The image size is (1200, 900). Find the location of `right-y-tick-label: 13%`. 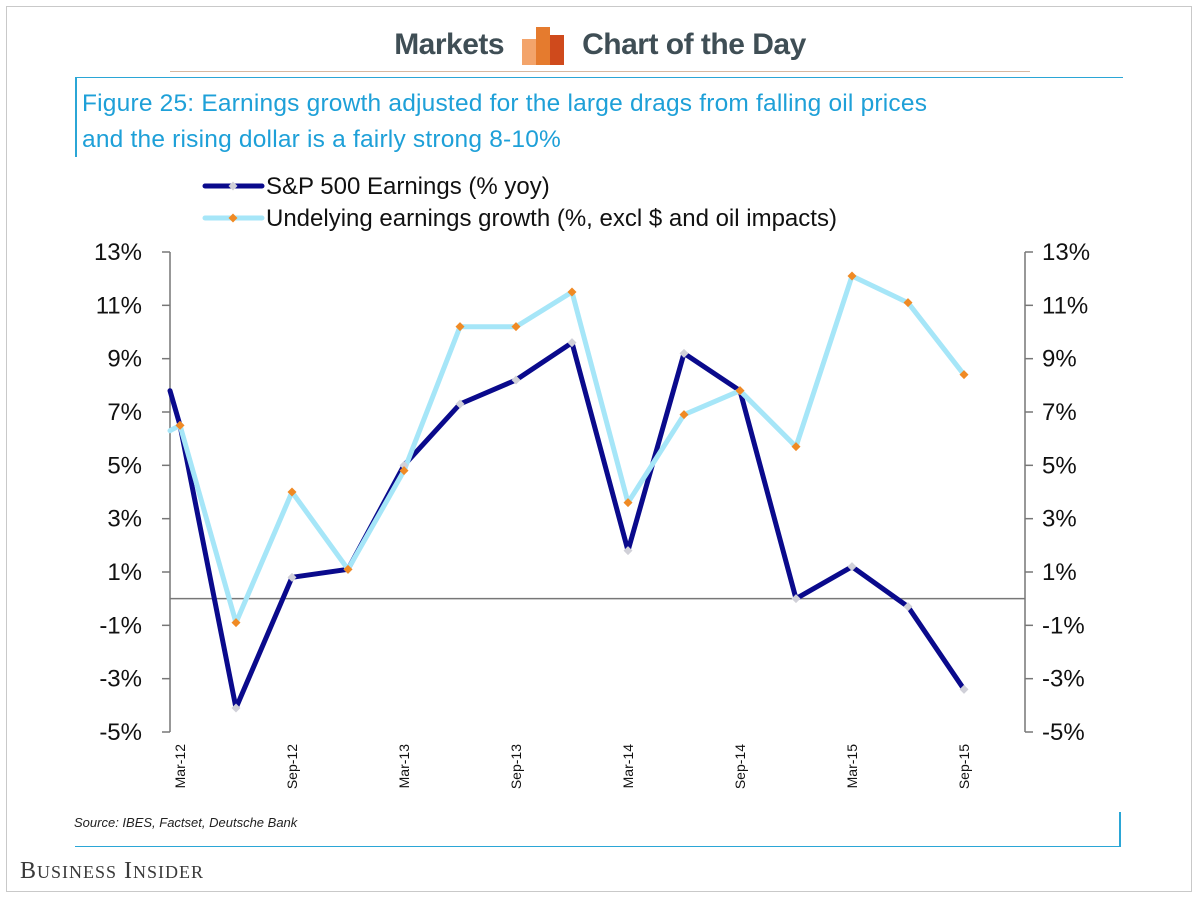

right-y-tick-label: 13% is located at coordinates (1066, 252).